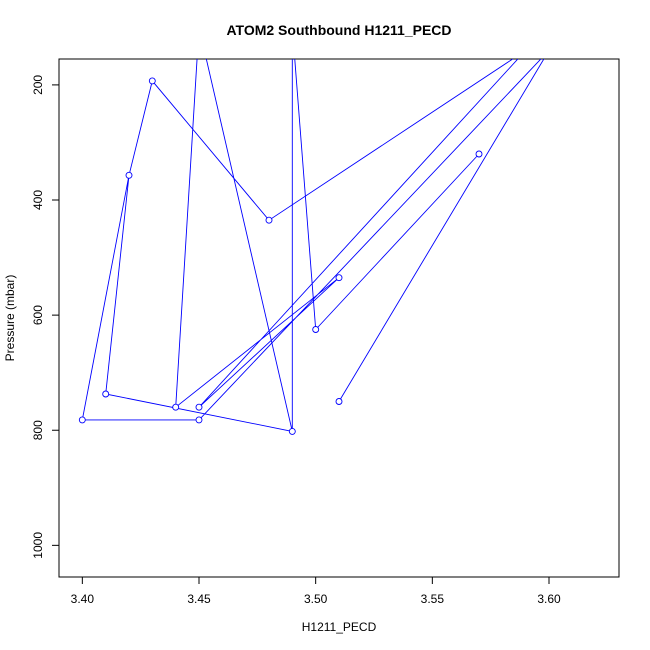  What do you see at coordinates (83, 599) in the screenshot?
I see `x-tick-label-0: 3.40` at bounding box center [83, 599].